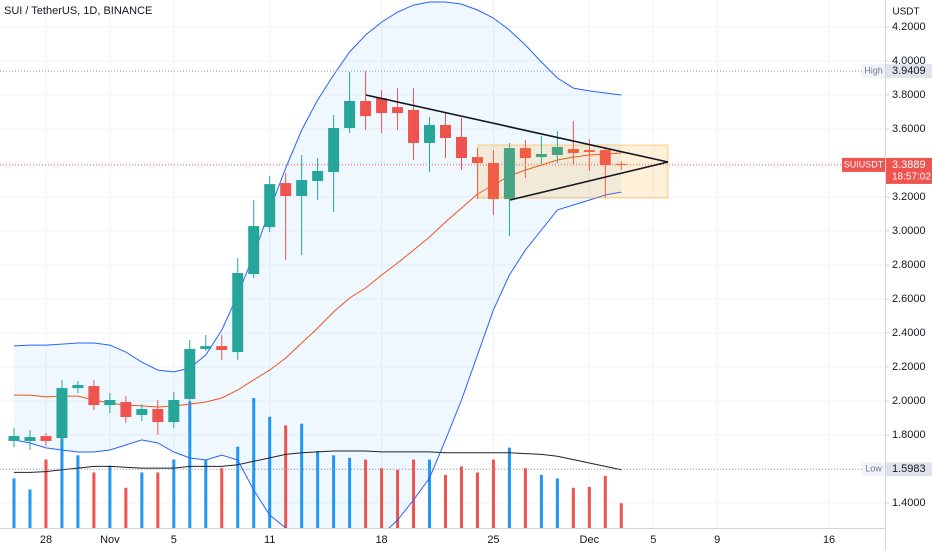 The height and width of the screenshot is (550, 932). I want to click on range-box, so click(573, 171).